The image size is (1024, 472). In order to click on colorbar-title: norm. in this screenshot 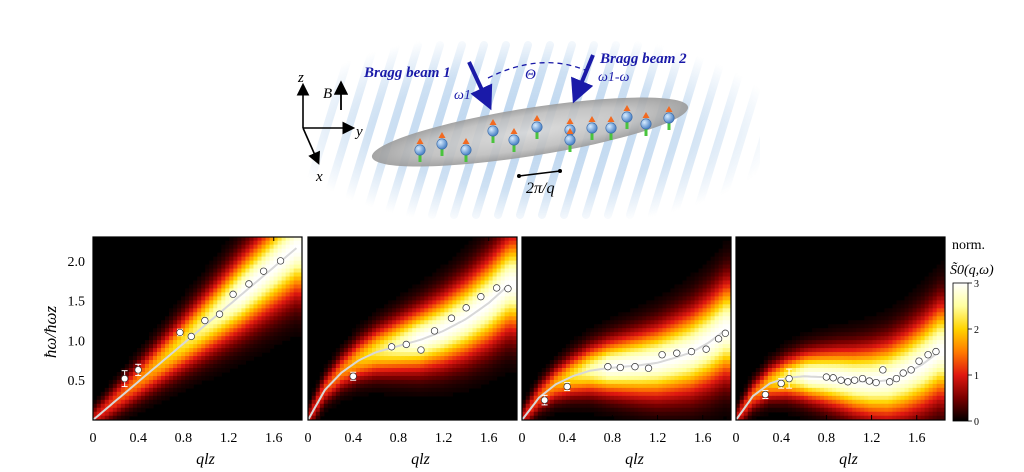, I will do `click(968, 245)`.